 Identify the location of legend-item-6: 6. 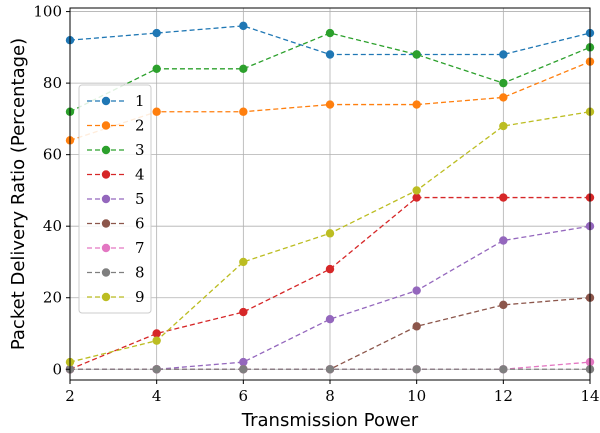
(116, 224).